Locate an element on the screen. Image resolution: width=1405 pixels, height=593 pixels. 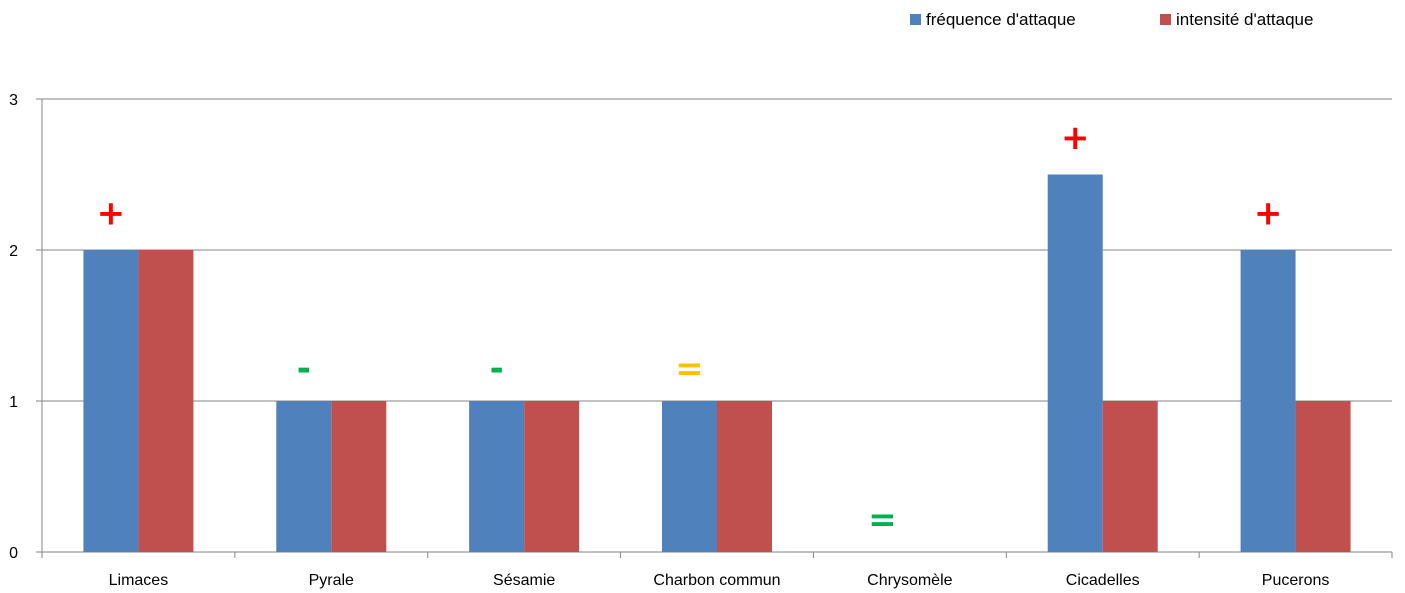
y-tick-label: 2 is located at coordinates (13, 251).